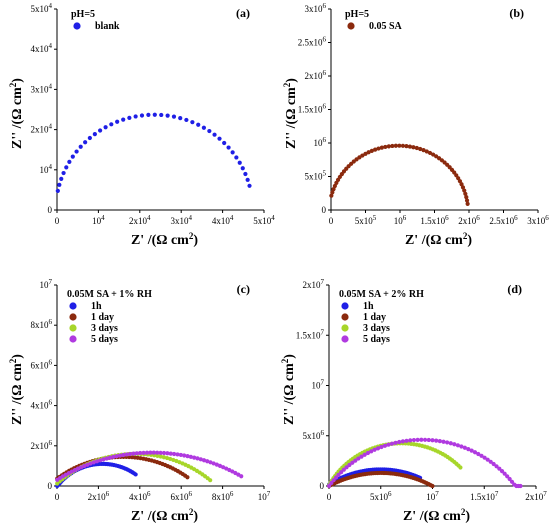  I want to click on y-tick-label: 3x10⁴, so click(42, 88).